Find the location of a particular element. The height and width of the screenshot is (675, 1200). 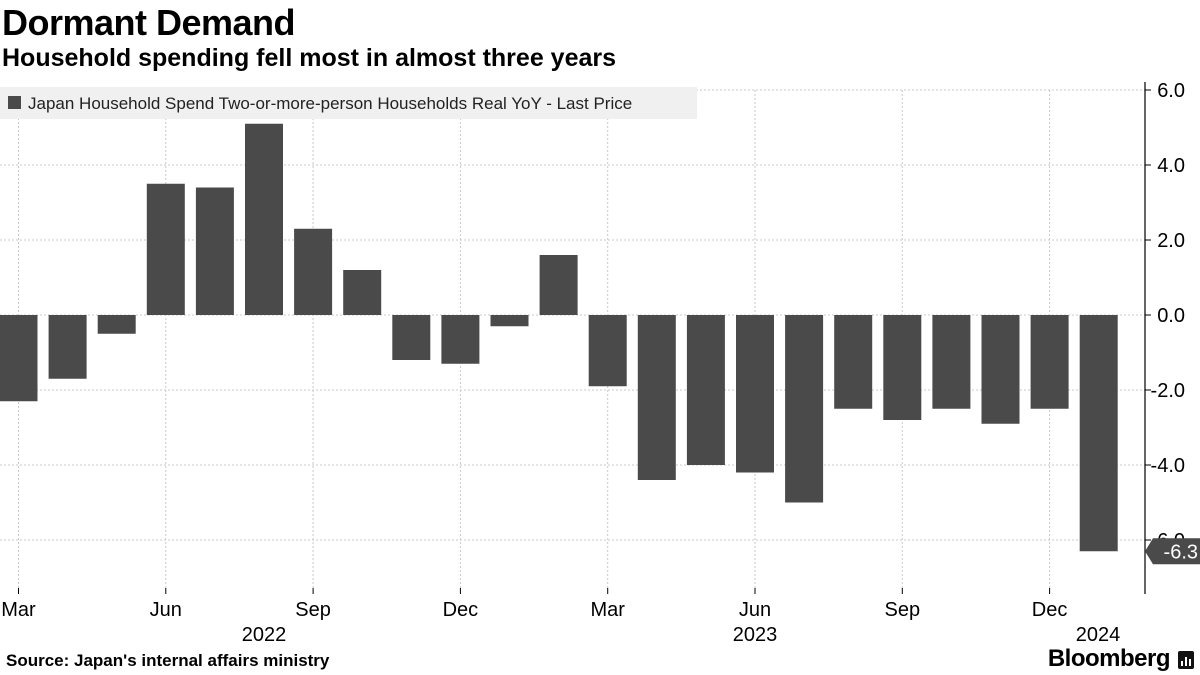

last-value-tag is located at coordinates (1172, 551).